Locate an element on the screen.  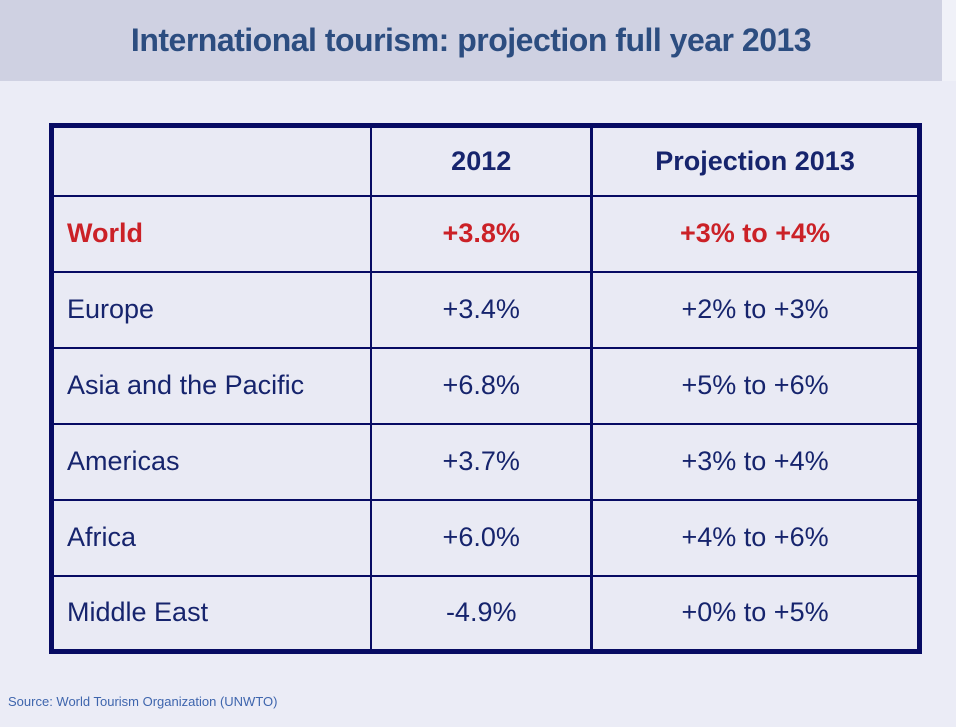
header-2012-cell: 2012 is located at coordinates (482, 160).